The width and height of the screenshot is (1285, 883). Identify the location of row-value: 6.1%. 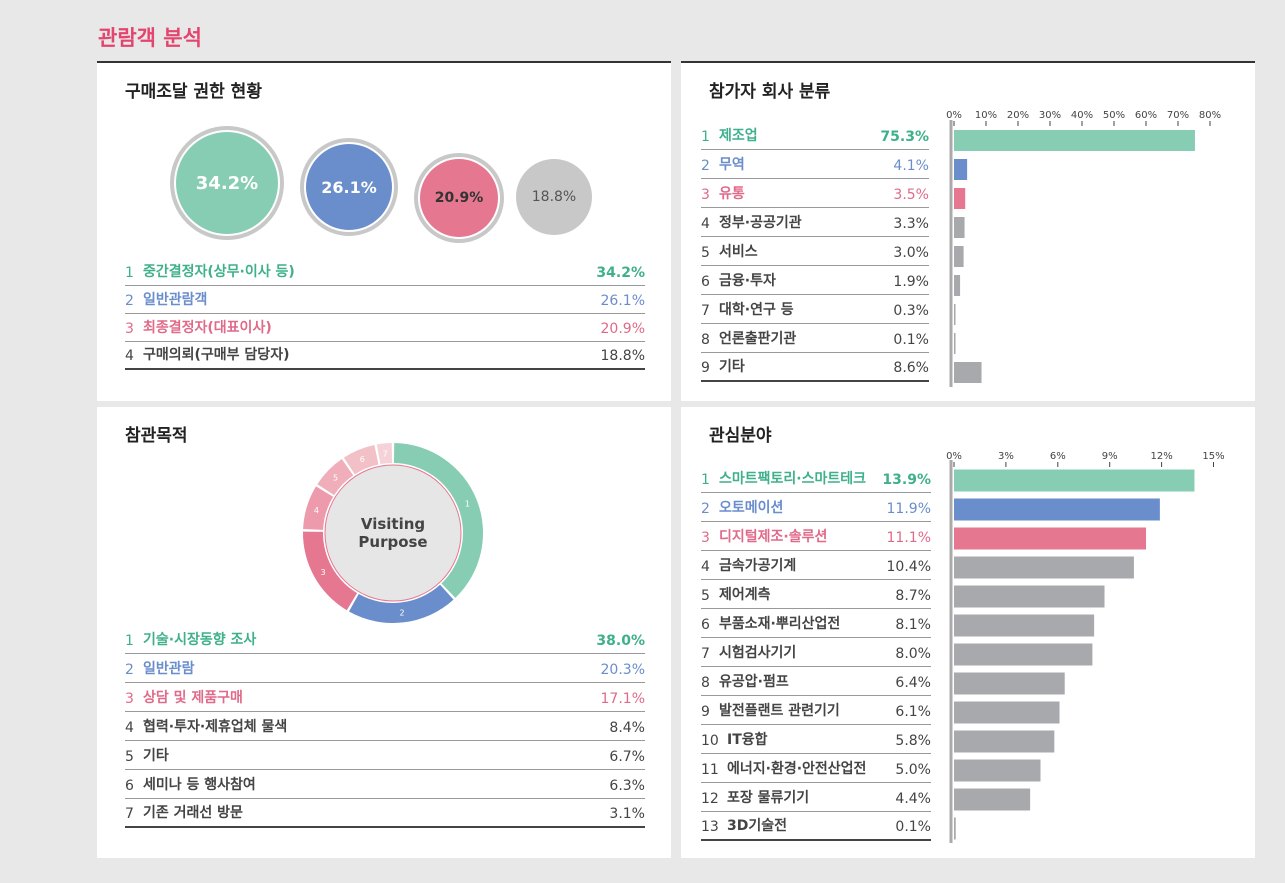
(913, 712).